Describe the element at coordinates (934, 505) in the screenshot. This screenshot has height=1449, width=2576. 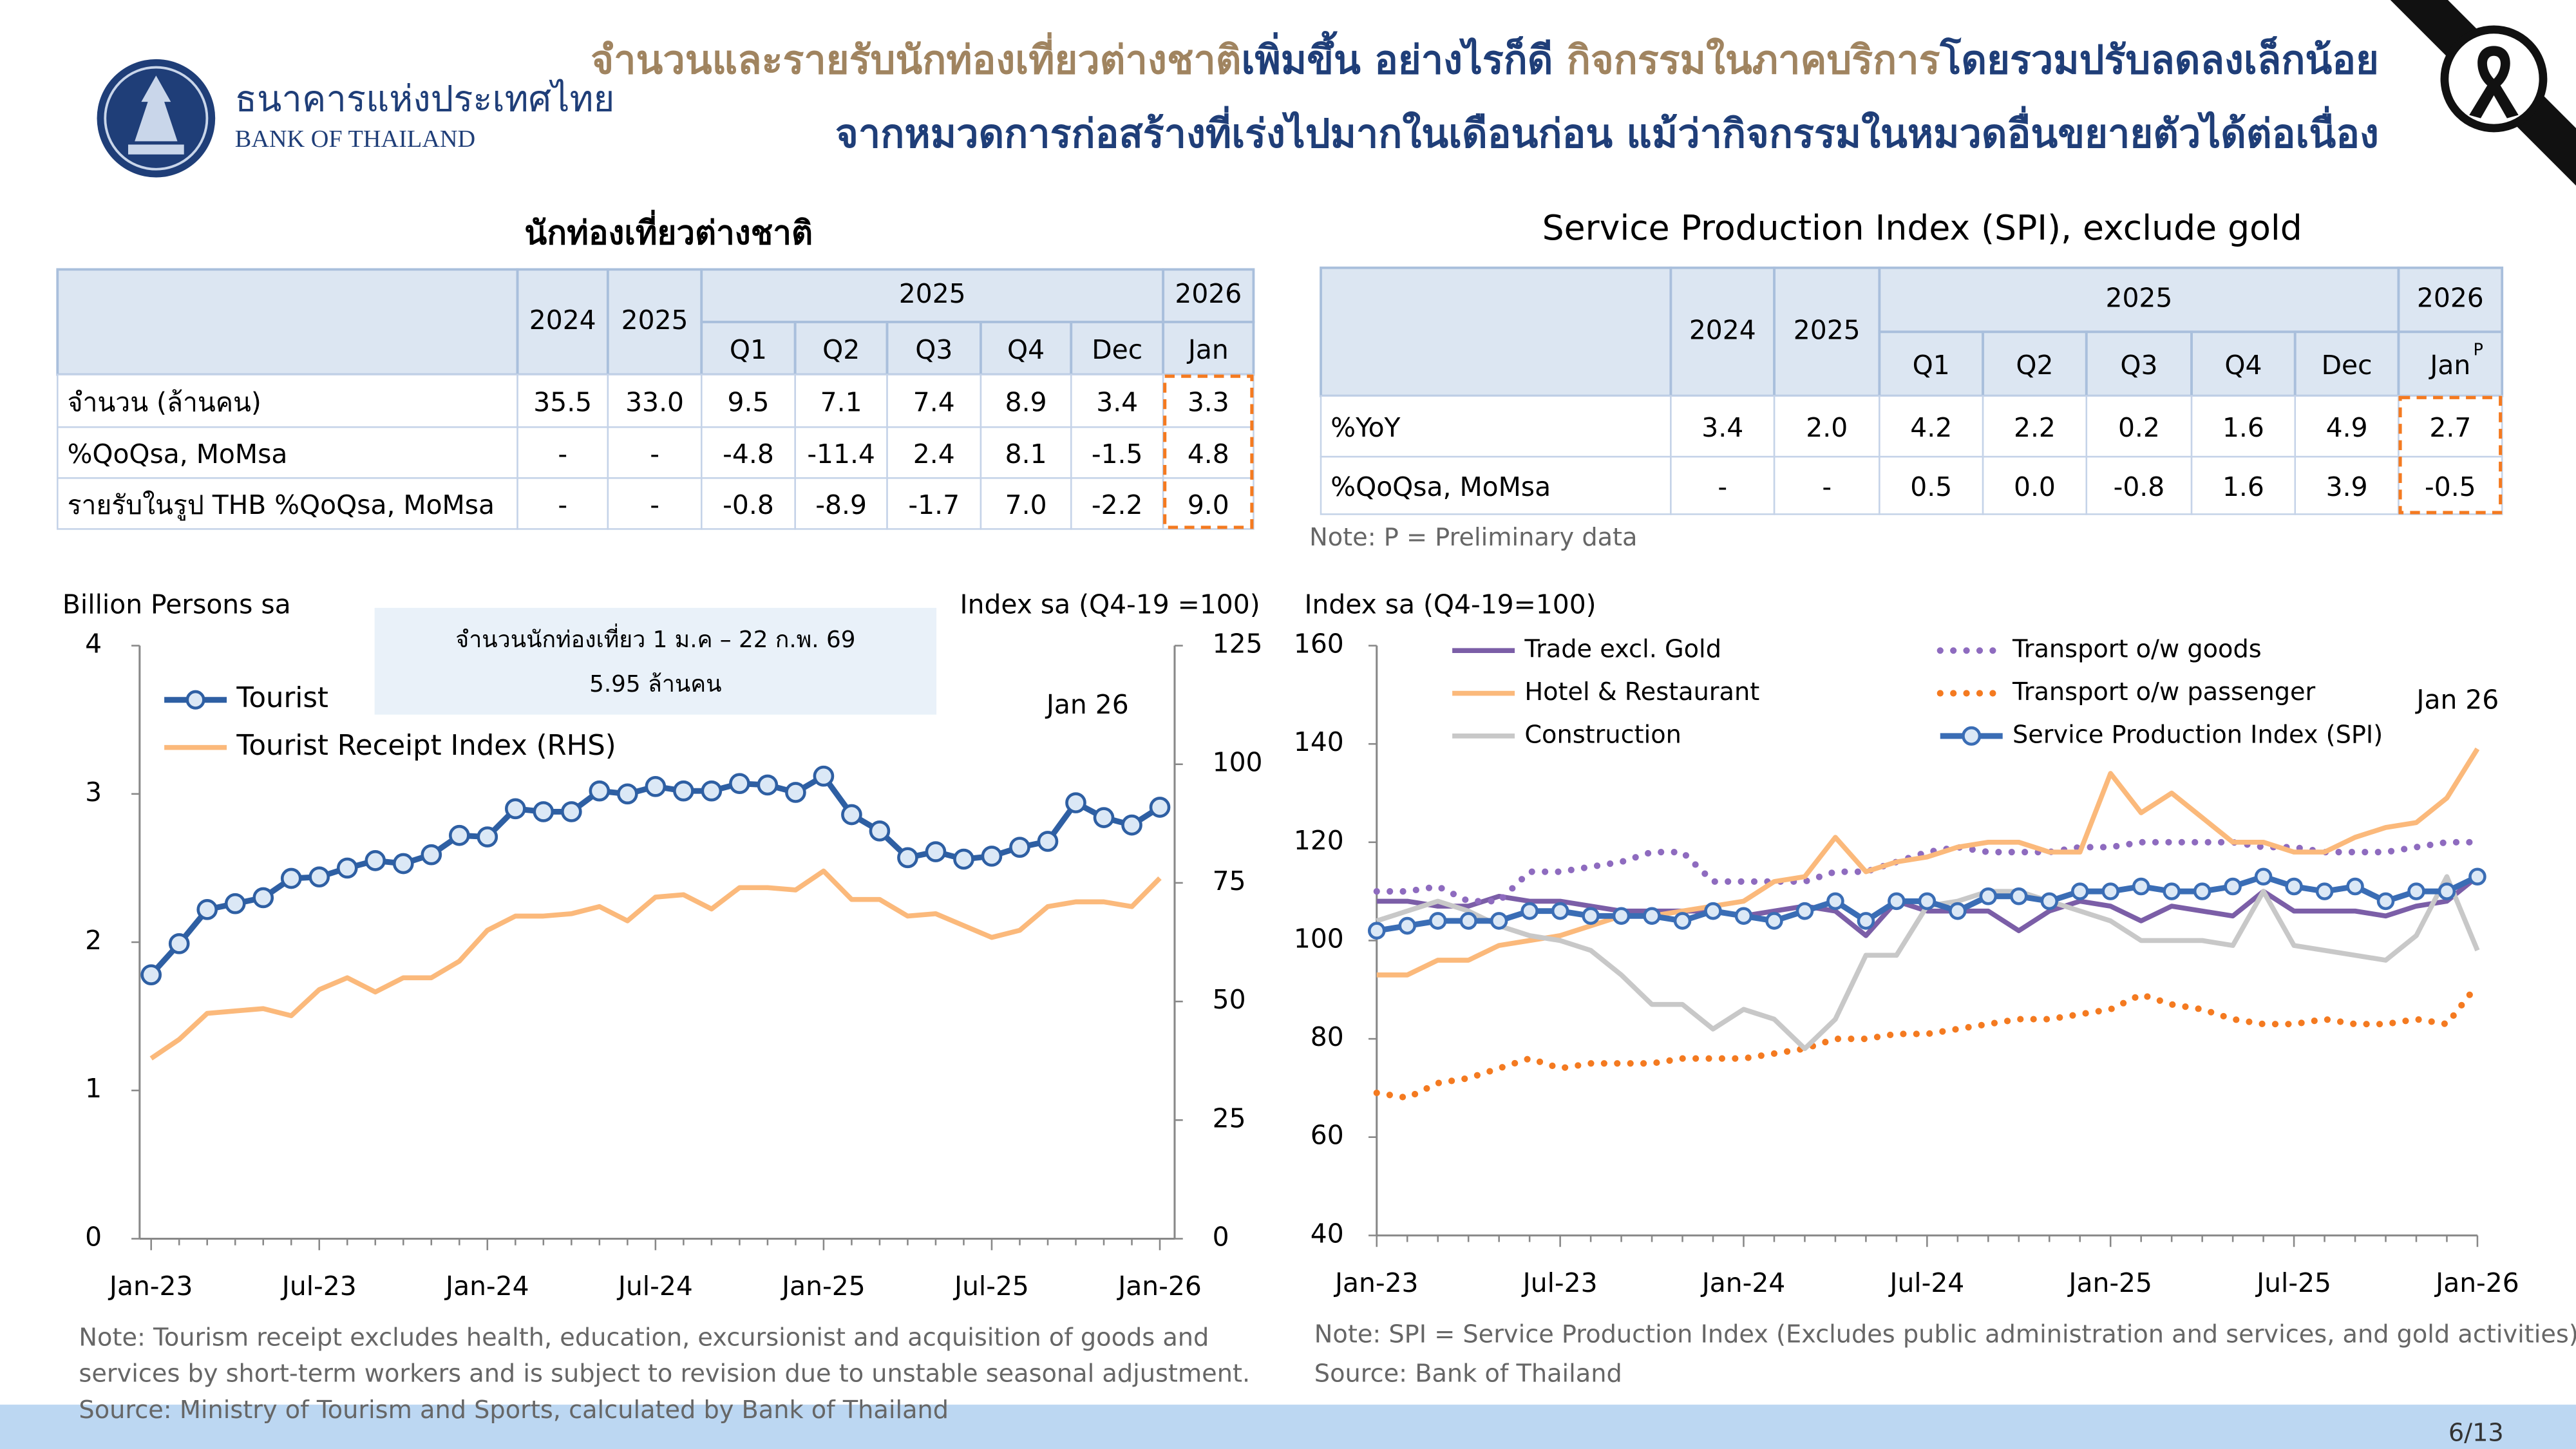
I see `table-cell-value: -1.7` at that location.